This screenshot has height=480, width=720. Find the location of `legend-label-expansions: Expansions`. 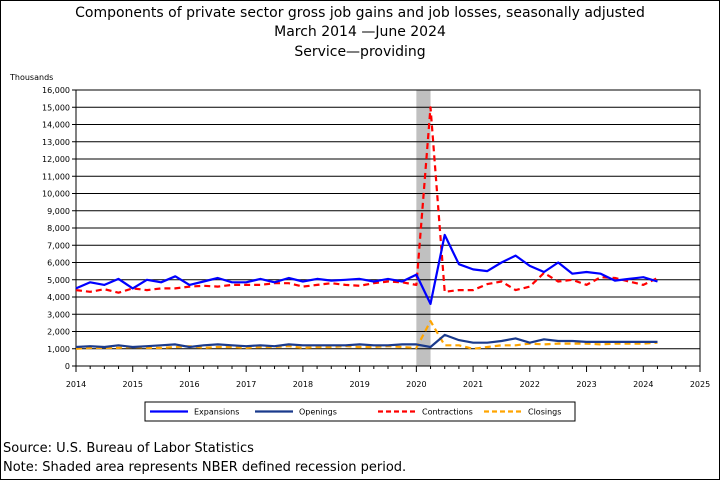

legend-label-expansions: Expansions is located at coordinates (216, 412).